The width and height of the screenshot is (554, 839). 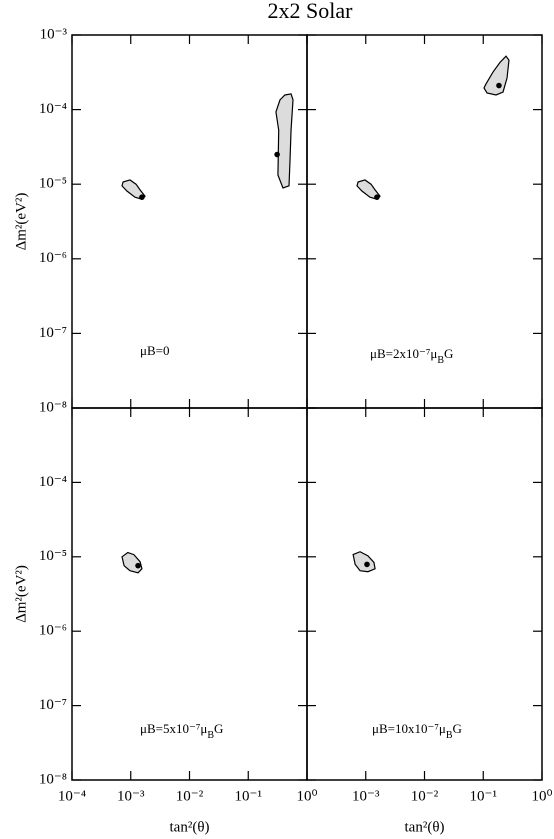 I want to click on annotation-part: μB=0, so click(x=154, y=350).